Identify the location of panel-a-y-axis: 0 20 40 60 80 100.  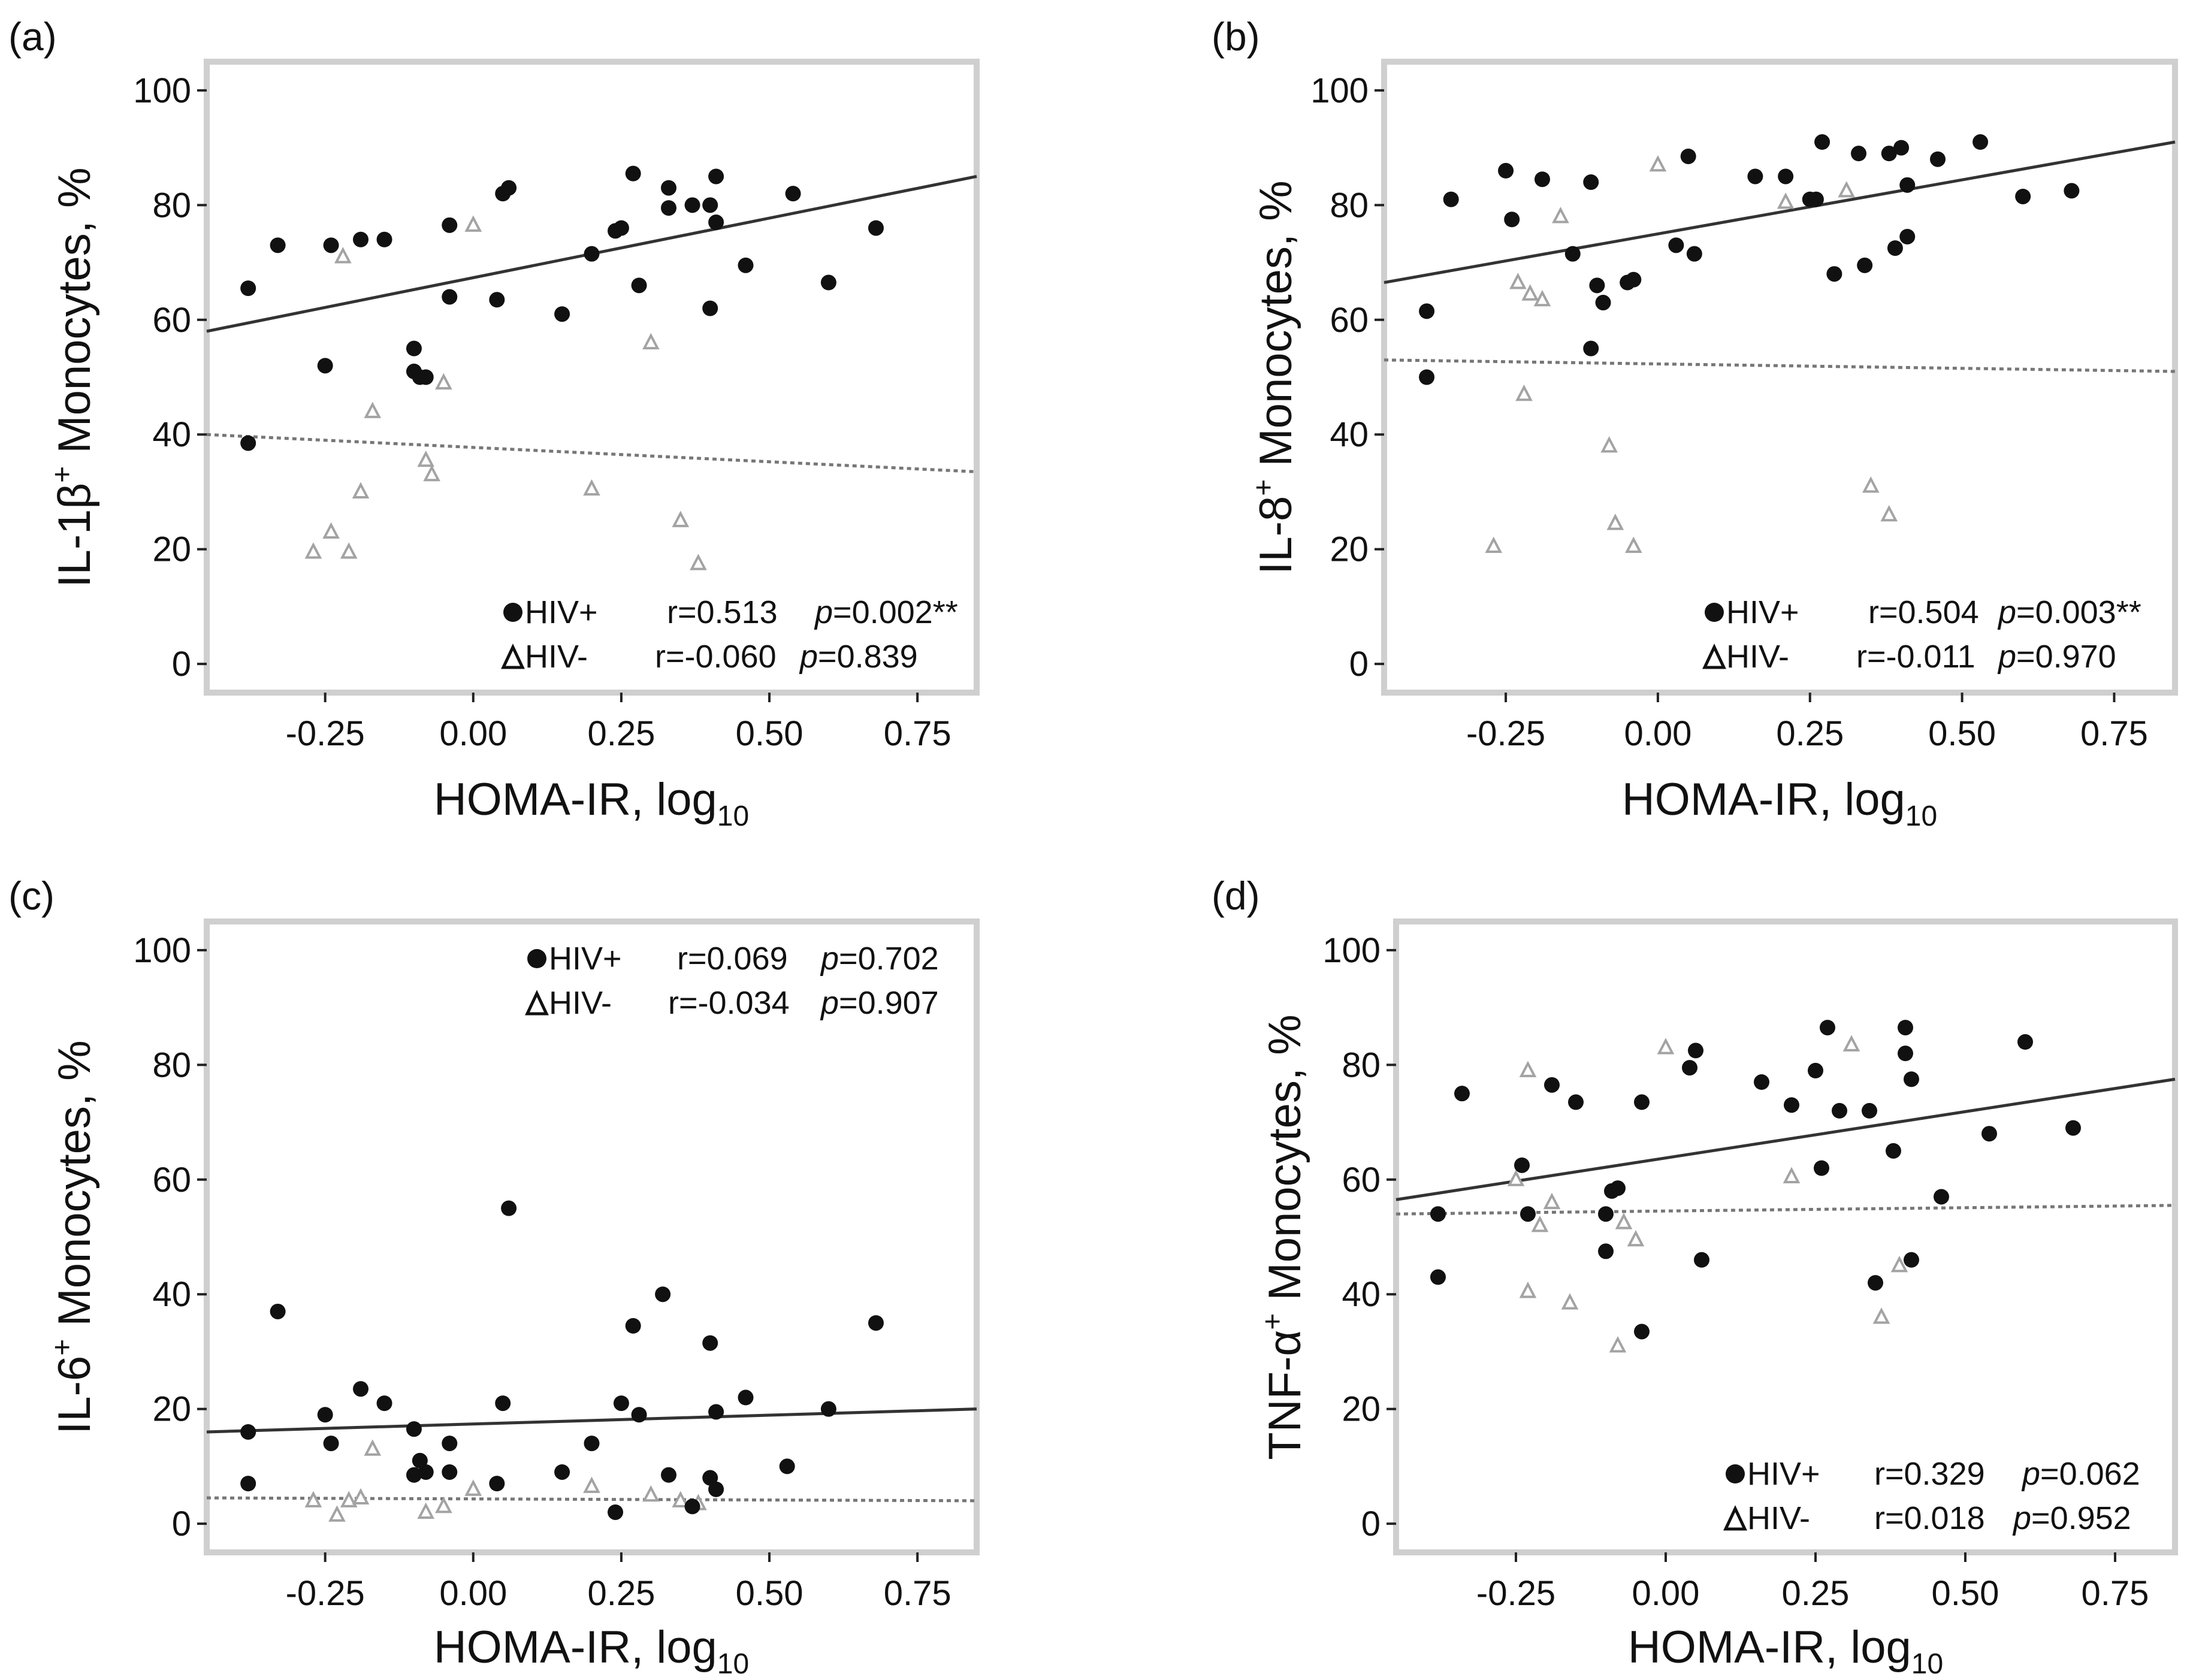
(170, 378).